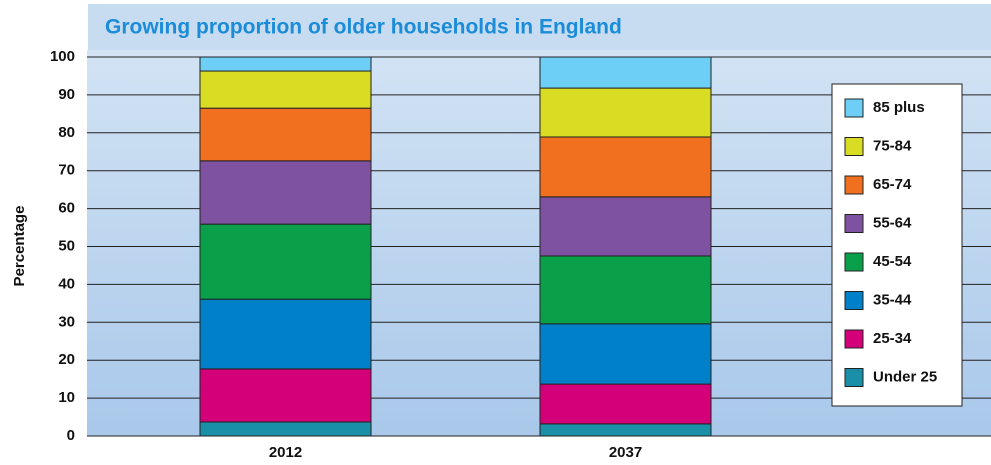 Image resolution: width=991 pixels, height=465 pixels. What do you see at coordinates (66, 359) in the screenshot?
I see `y-tick-label: 20` at bounding box center [66, 359].